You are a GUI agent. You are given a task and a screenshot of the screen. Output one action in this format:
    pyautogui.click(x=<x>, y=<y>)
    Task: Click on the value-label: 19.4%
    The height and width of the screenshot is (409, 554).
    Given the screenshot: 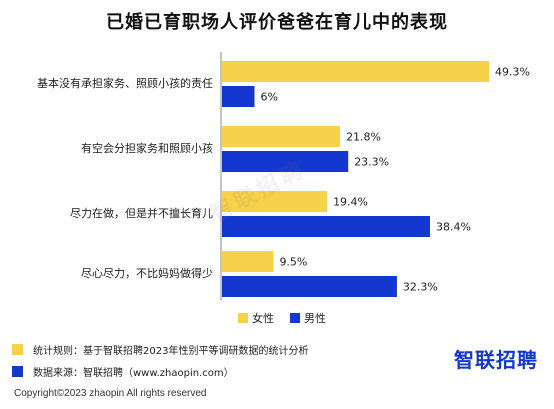 What is the action you would take?
    pyautogui.click(x=350, y=202)
    